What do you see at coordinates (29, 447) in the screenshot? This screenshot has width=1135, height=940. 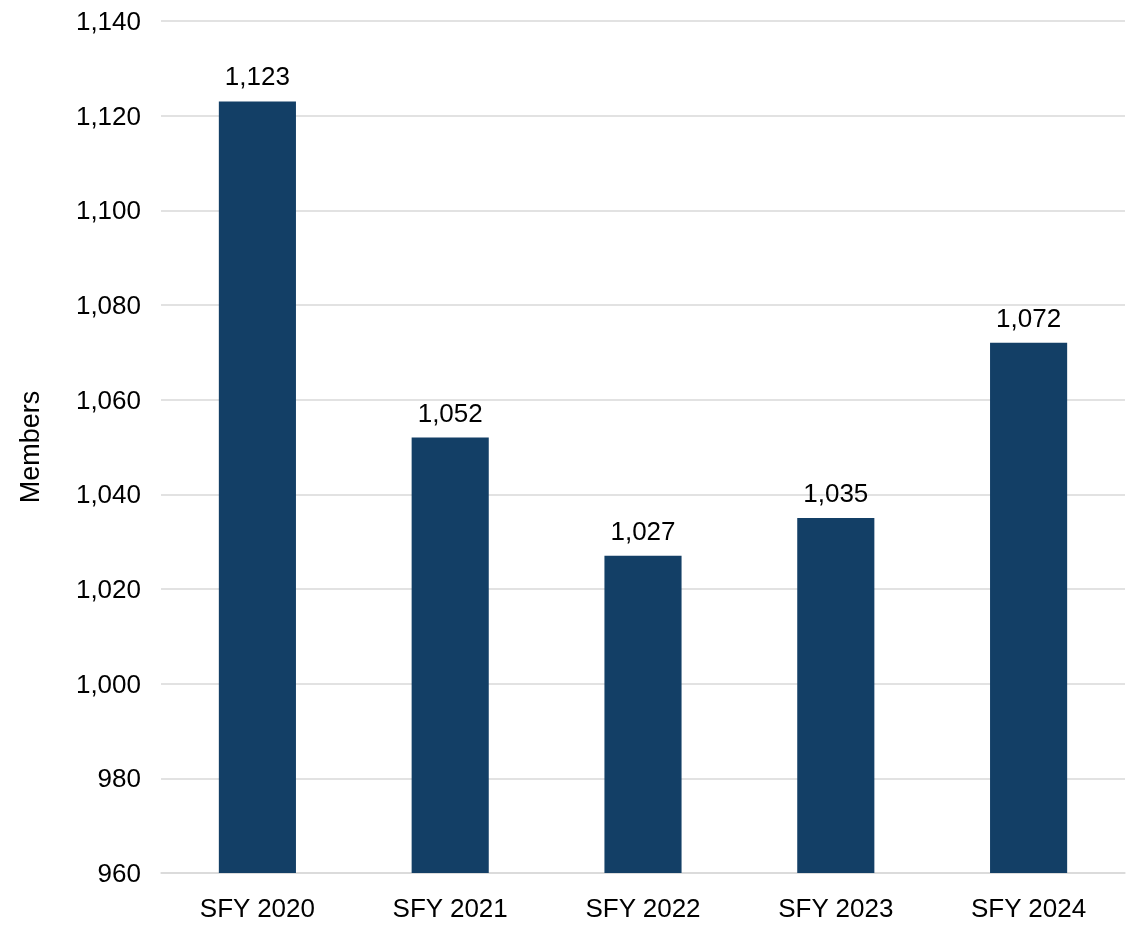 I see `y-axis-title: Members` at bounding box center [29, 447].